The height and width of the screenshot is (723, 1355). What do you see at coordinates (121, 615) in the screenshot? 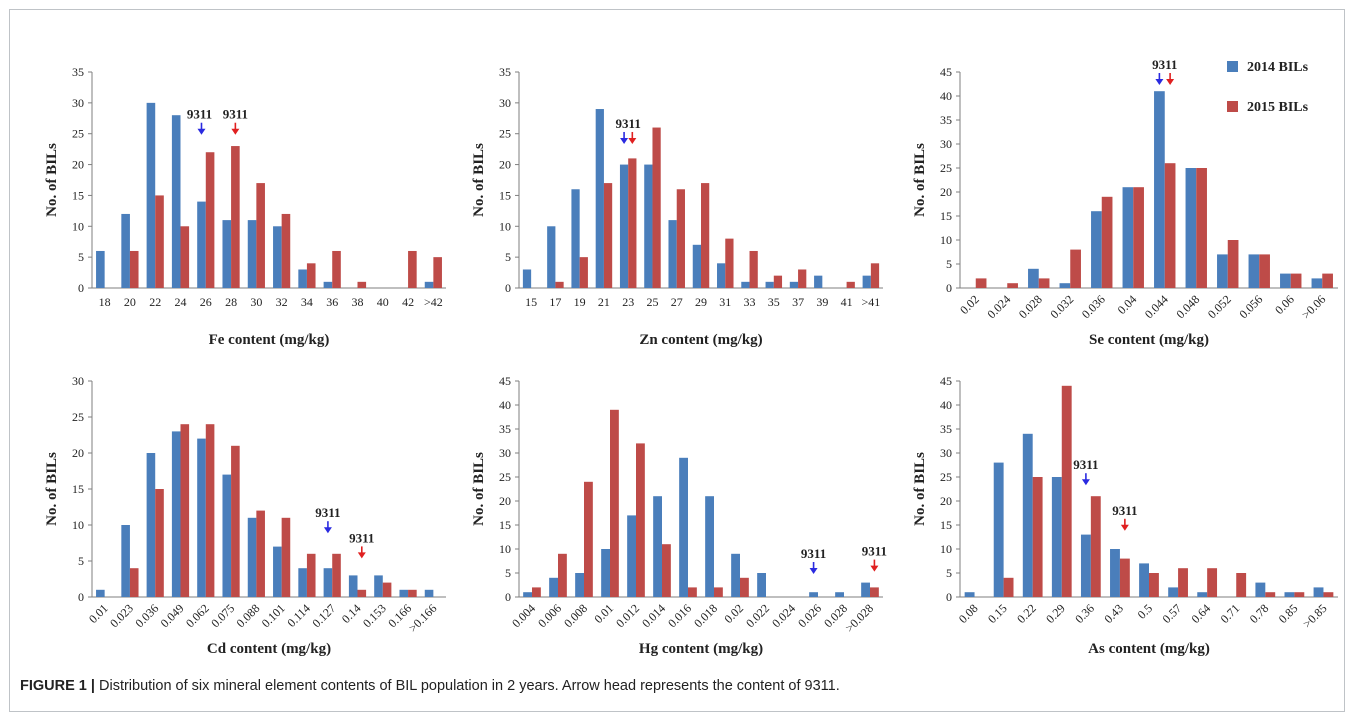
I see `x-tick-label: 0.023` at bounding box center [121, 615].